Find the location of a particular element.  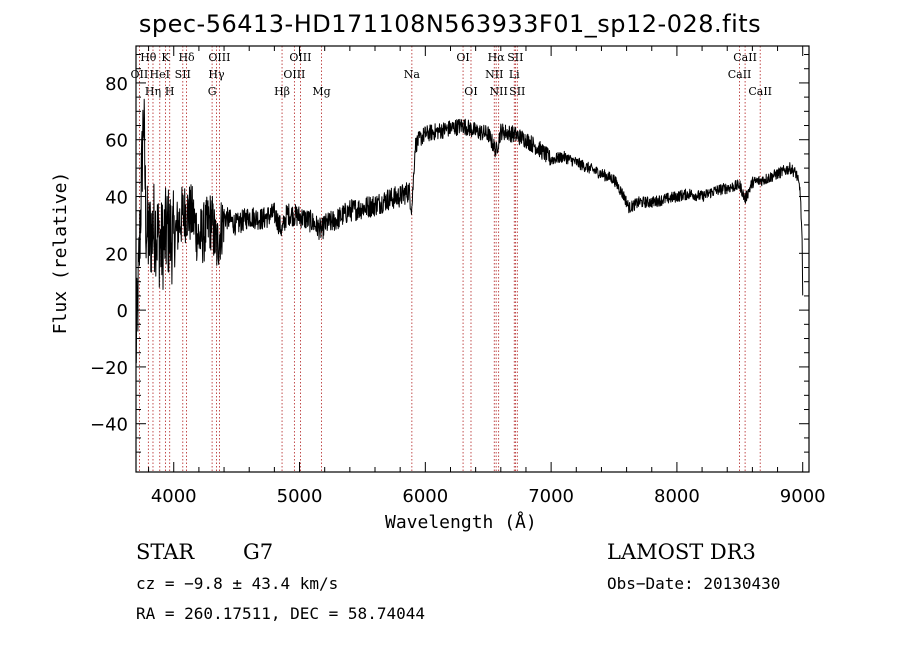

marker-label-2: Hη is located at coordinates (153, 91).